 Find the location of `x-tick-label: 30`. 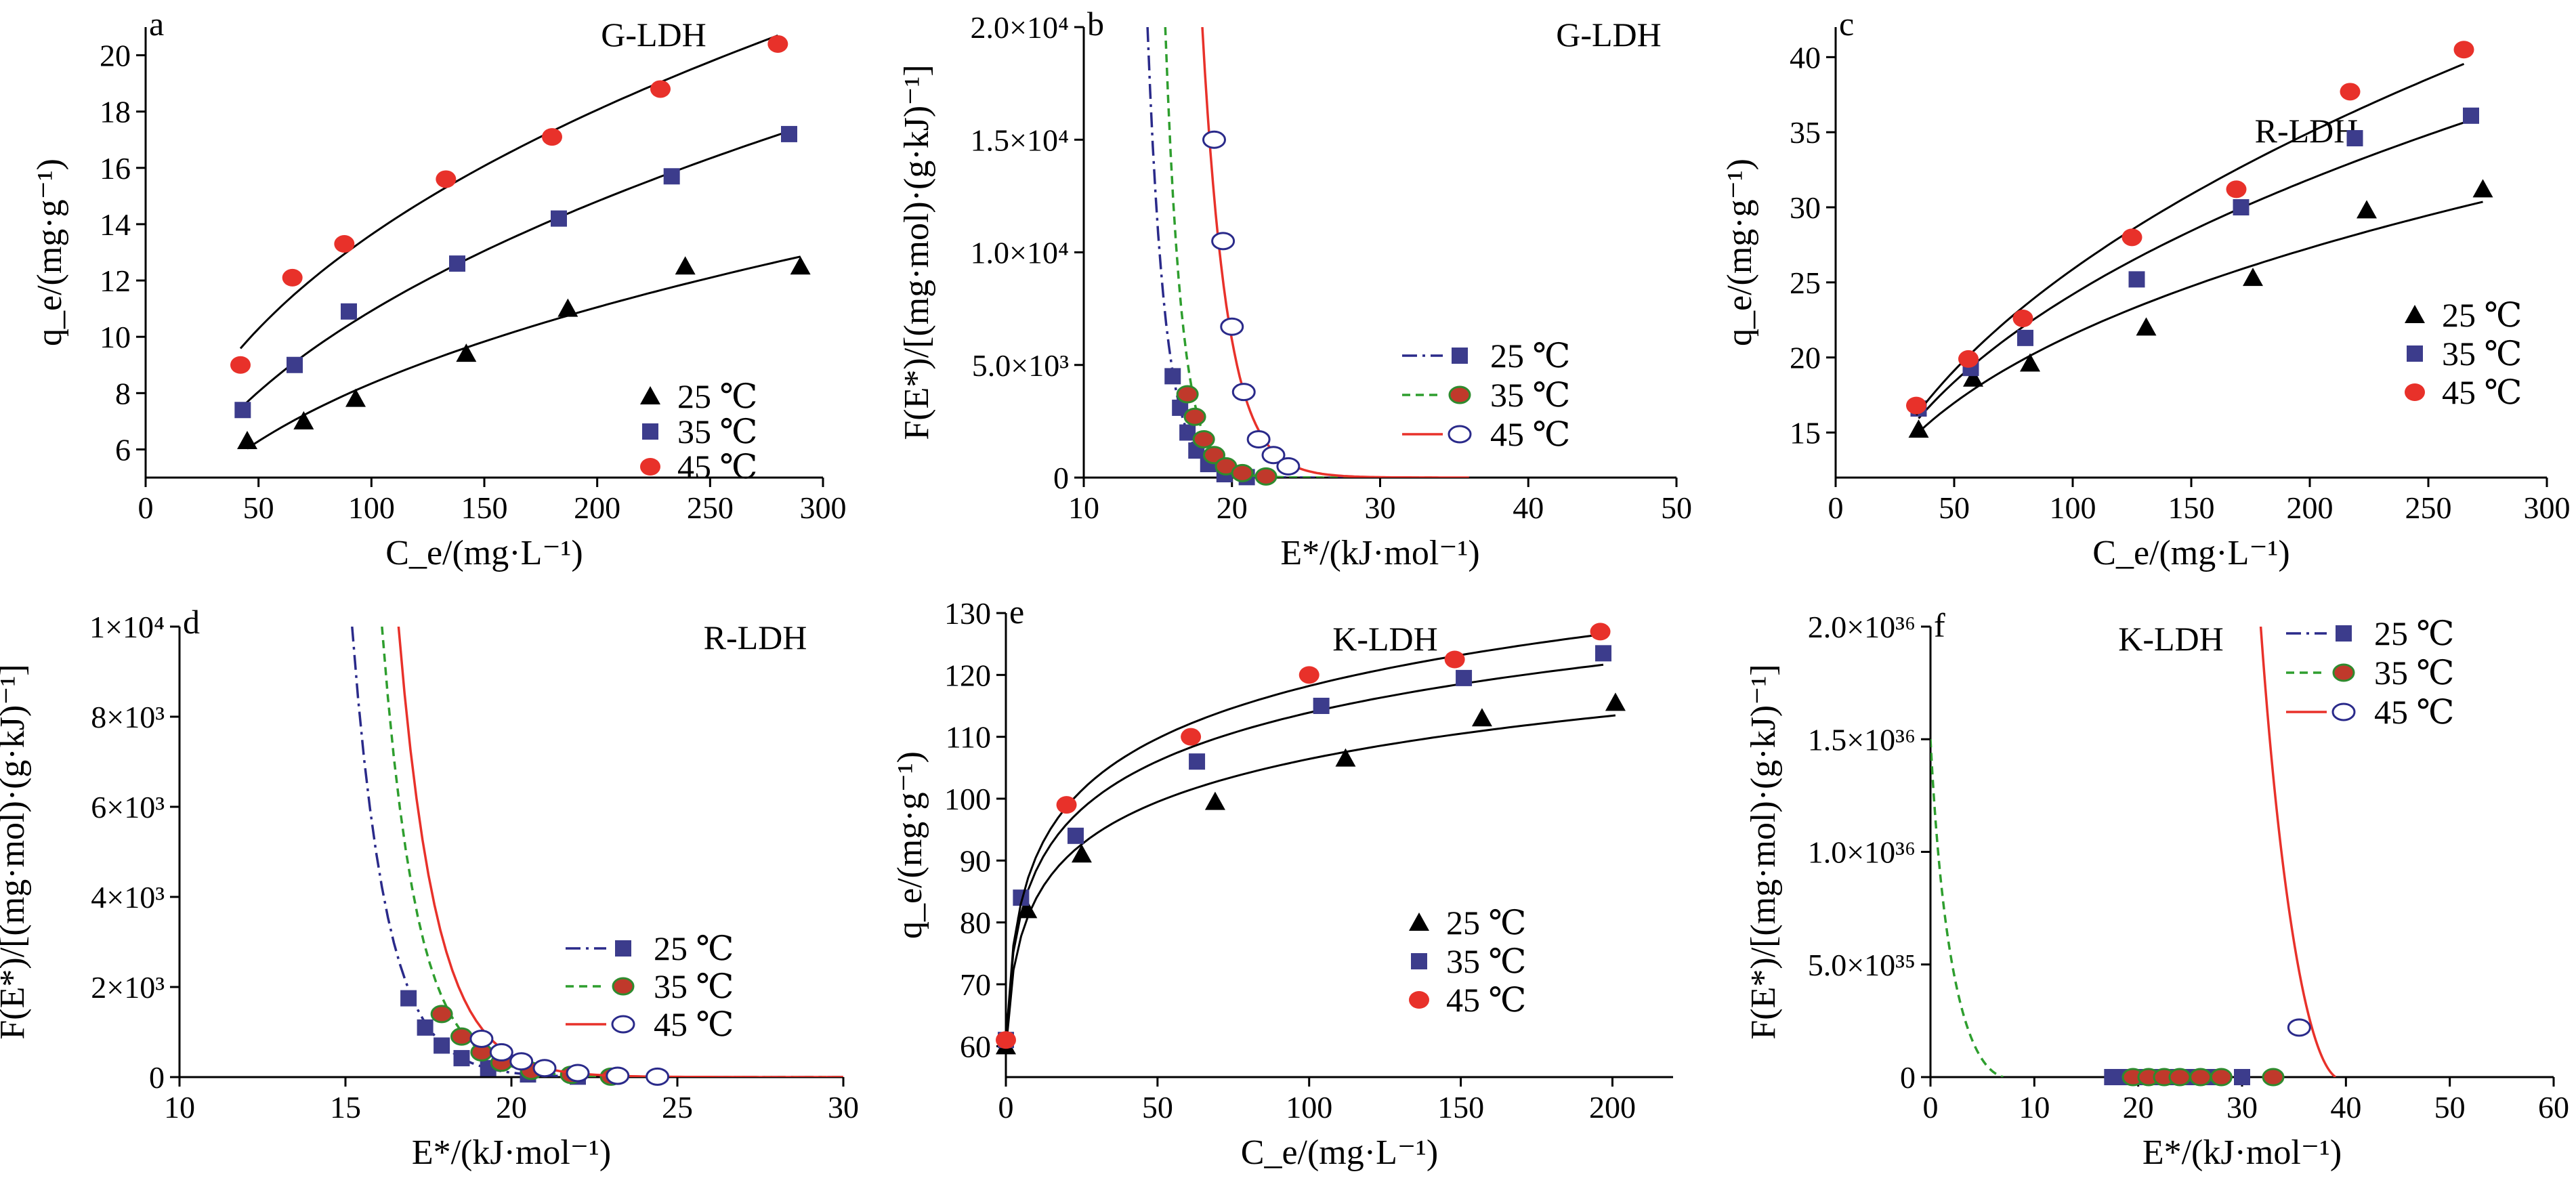

x-tick-label: 30 is located at coordinates (1380, 507).